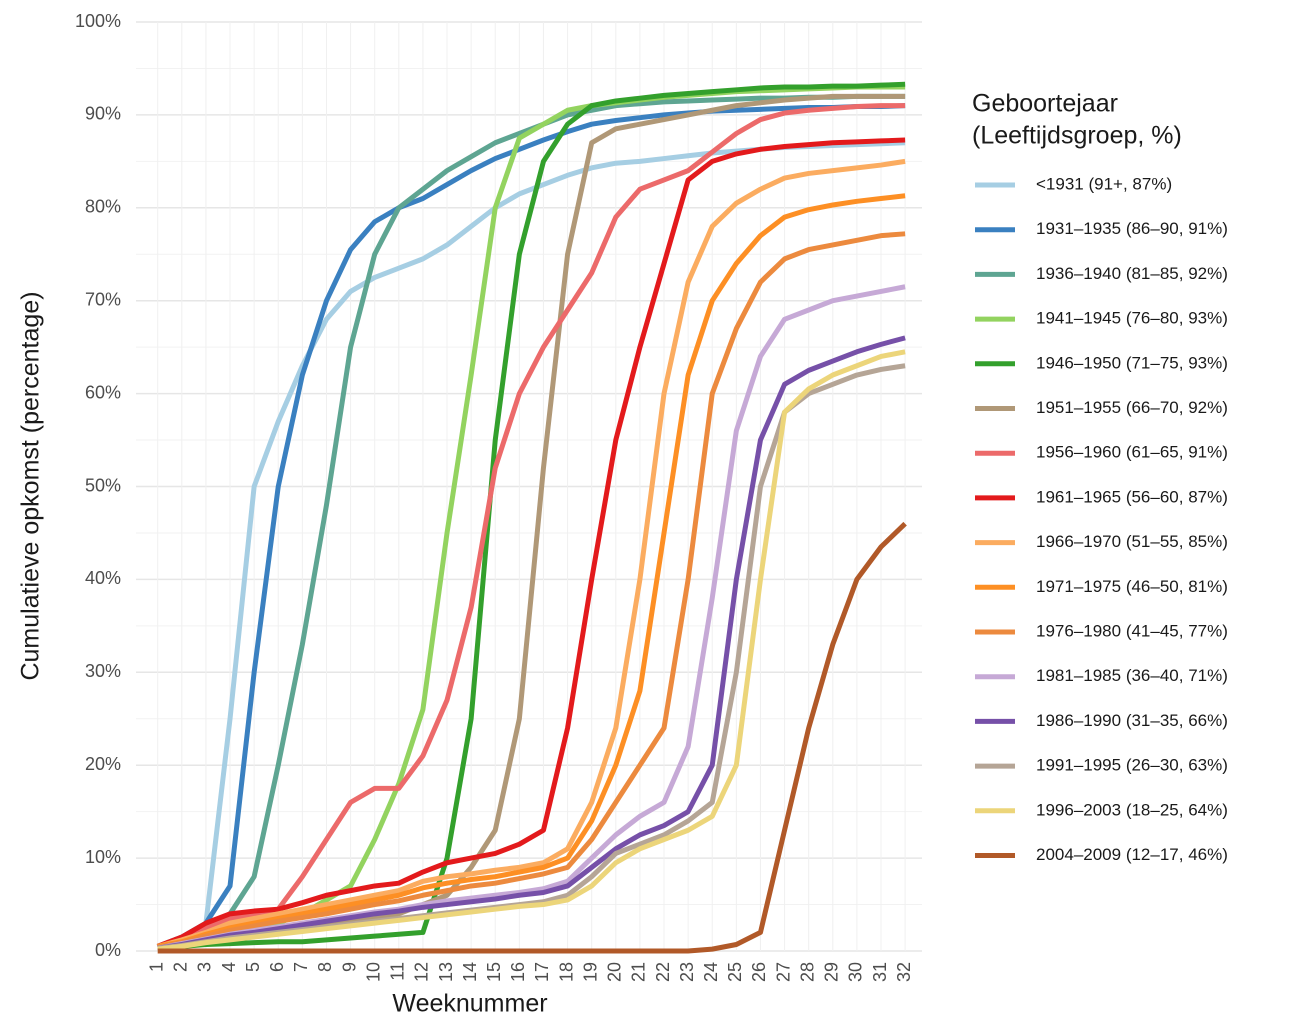  I want to click on x-tick-label: 6, so click(277, 967).